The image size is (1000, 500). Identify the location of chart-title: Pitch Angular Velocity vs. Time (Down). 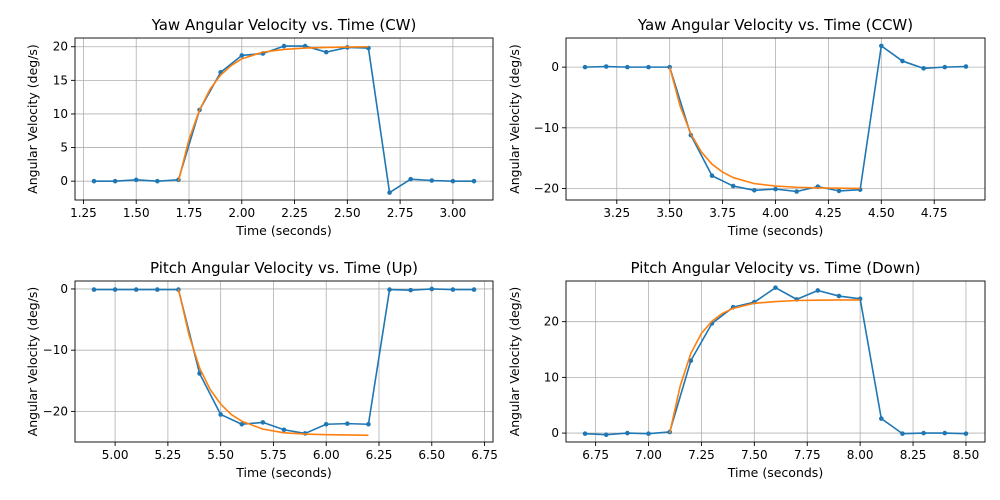
(776, 268).